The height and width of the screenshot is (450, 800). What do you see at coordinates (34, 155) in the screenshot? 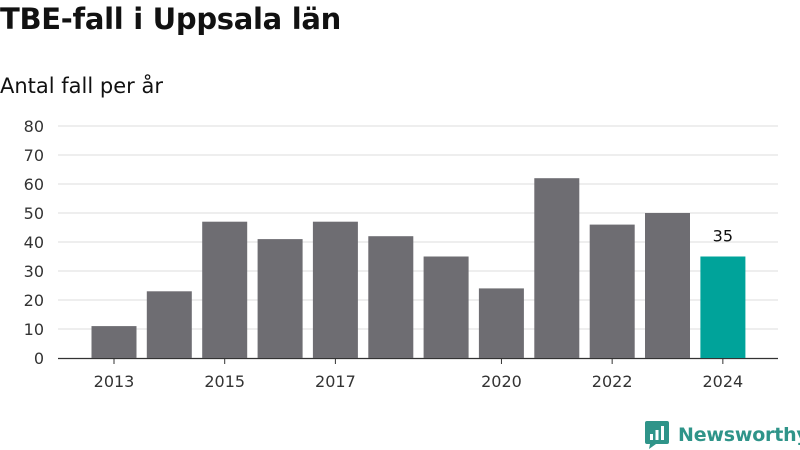
I see `y-tick-label: 70` at bounding box center [34, 155].